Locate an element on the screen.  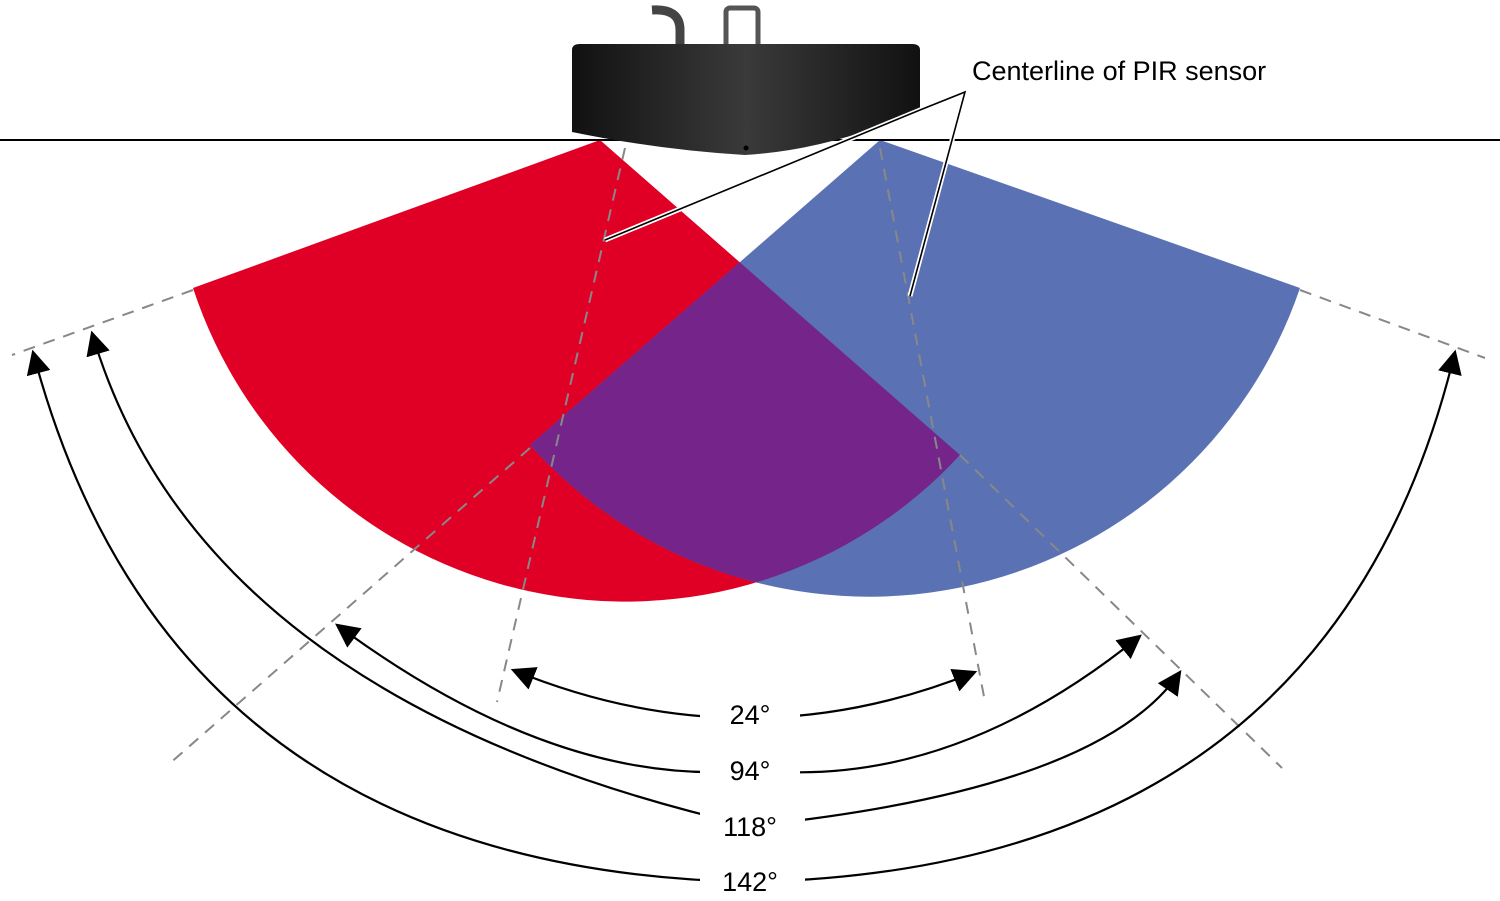
angle-labels: 24° 94° 118° 142° is located at coordinates (752, 797).